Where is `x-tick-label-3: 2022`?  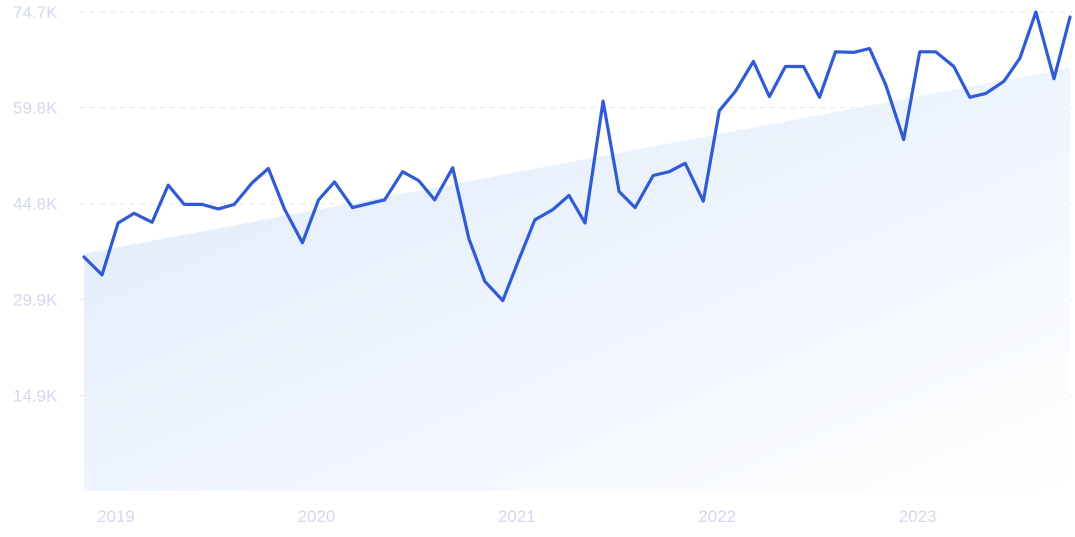 x-tick-label-3: 2022 is located at coordinates (717, 516).